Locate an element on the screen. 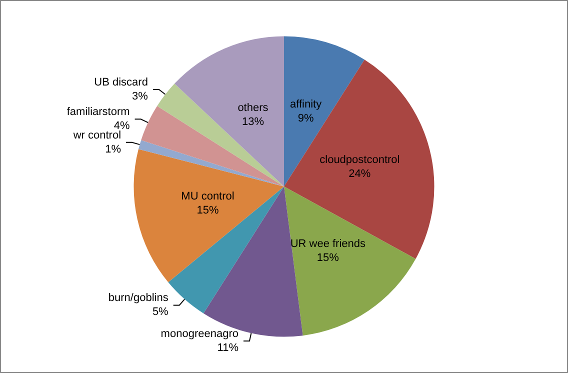  data-label: 3% is located at coordinates (140, 96).